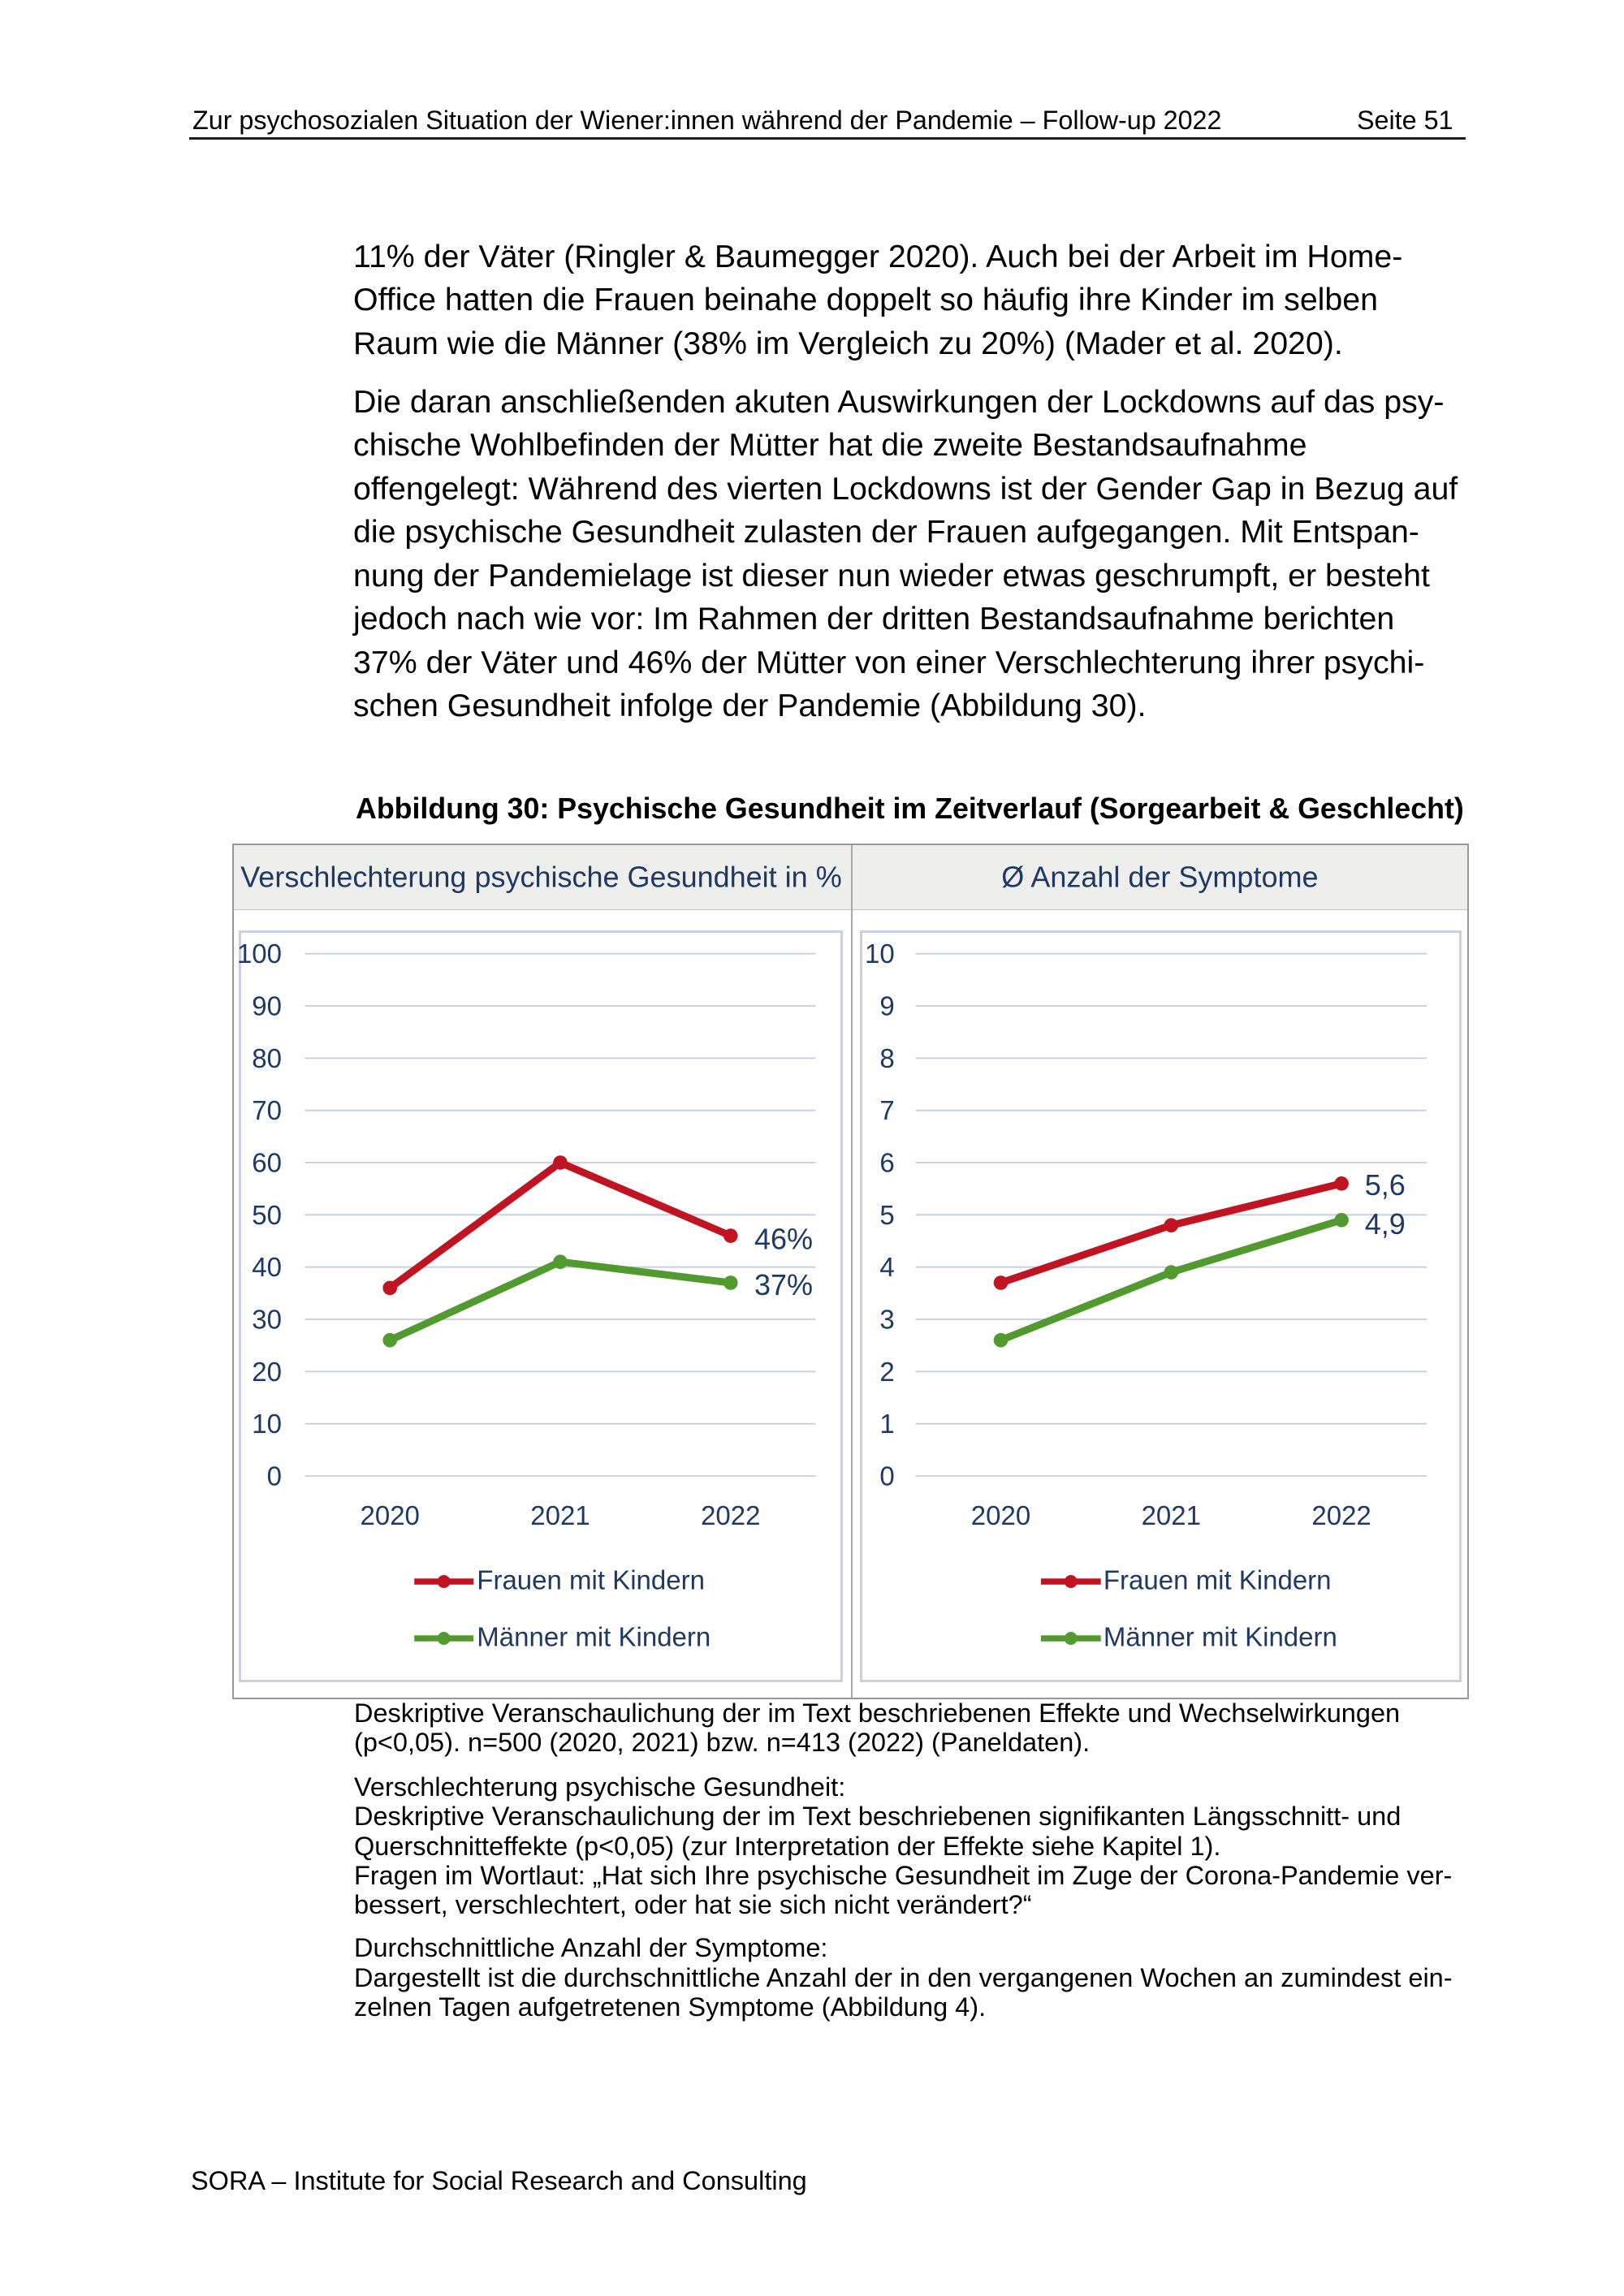  Describe the element at coordinates (267, 1372) in the screenshot. I see `svg-text: 20` at that location.